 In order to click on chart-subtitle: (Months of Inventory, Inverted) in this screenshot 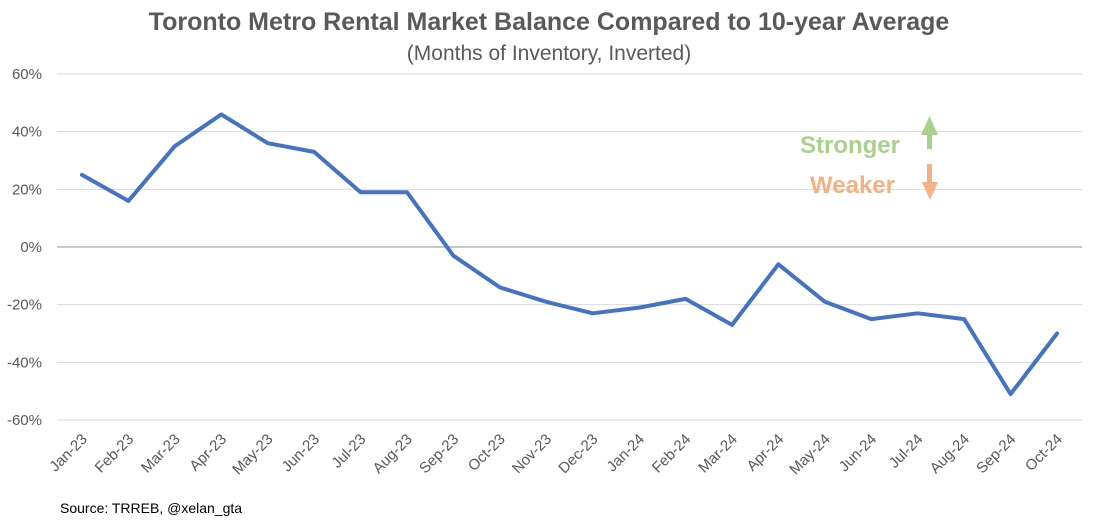, I will do `click(549, 53)`.